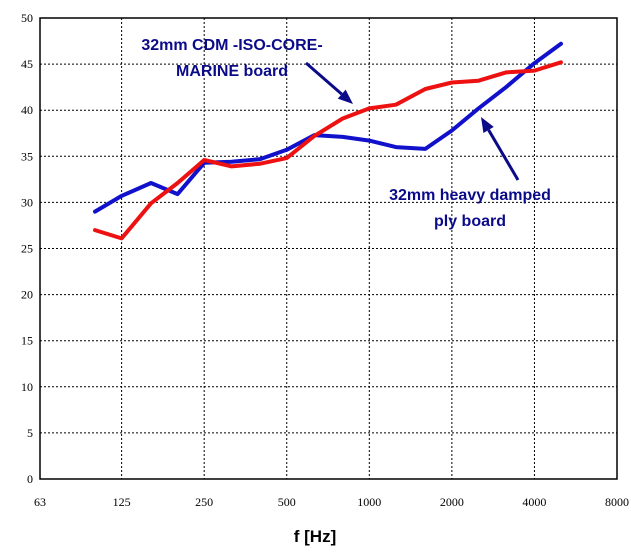  What do you see at coordinates (331, 502) in the screenshot?
I see `x-axis-ticks: 63 125 250 500 1000 2000 4000 8000` at bounding box center [331, 502].